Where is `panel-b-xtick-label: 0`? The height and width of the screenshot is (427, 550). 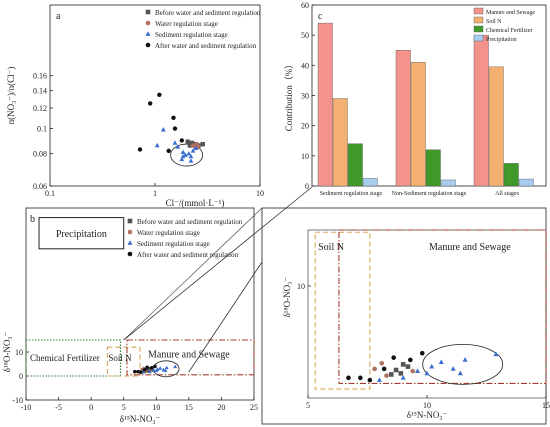
panel-b-xtick-label: 0 is located at coordinates (91, 407).